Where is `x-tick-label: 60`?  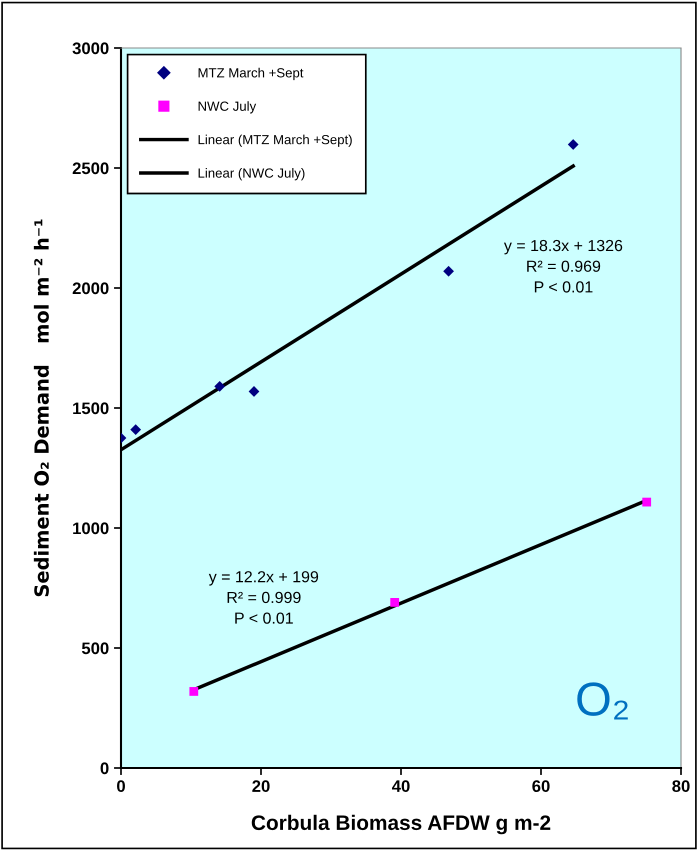
x-tick-label: 60 is located at coordinates (541, 786).